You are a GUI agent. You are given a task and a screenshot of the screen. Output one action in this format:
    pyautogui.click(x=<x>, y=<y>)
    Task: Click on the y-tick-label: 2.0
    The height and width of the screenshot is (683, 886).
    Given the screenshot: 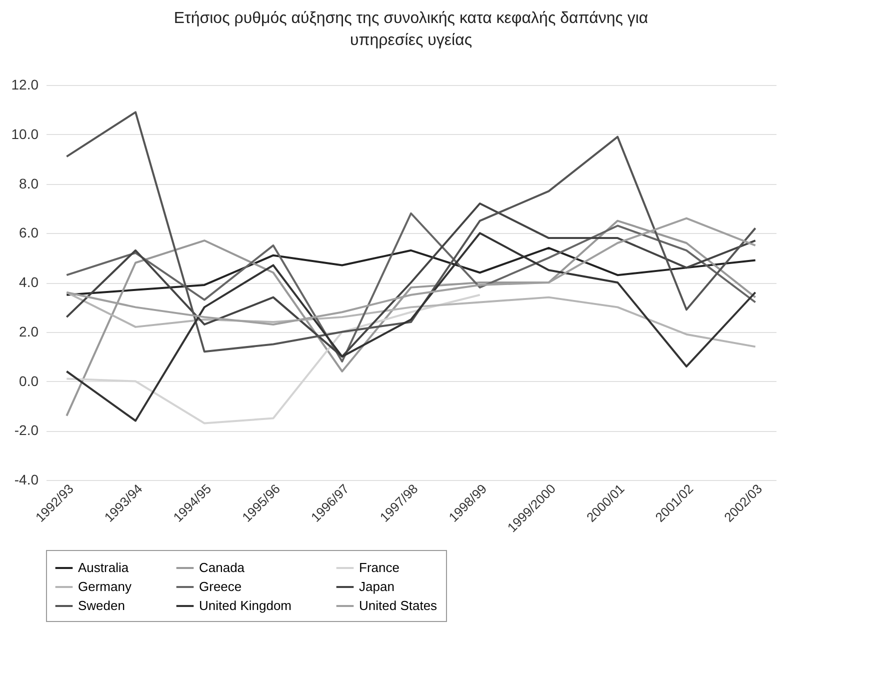 What is the action you would take?
    pyautogui.click(x=29, y=331)
    